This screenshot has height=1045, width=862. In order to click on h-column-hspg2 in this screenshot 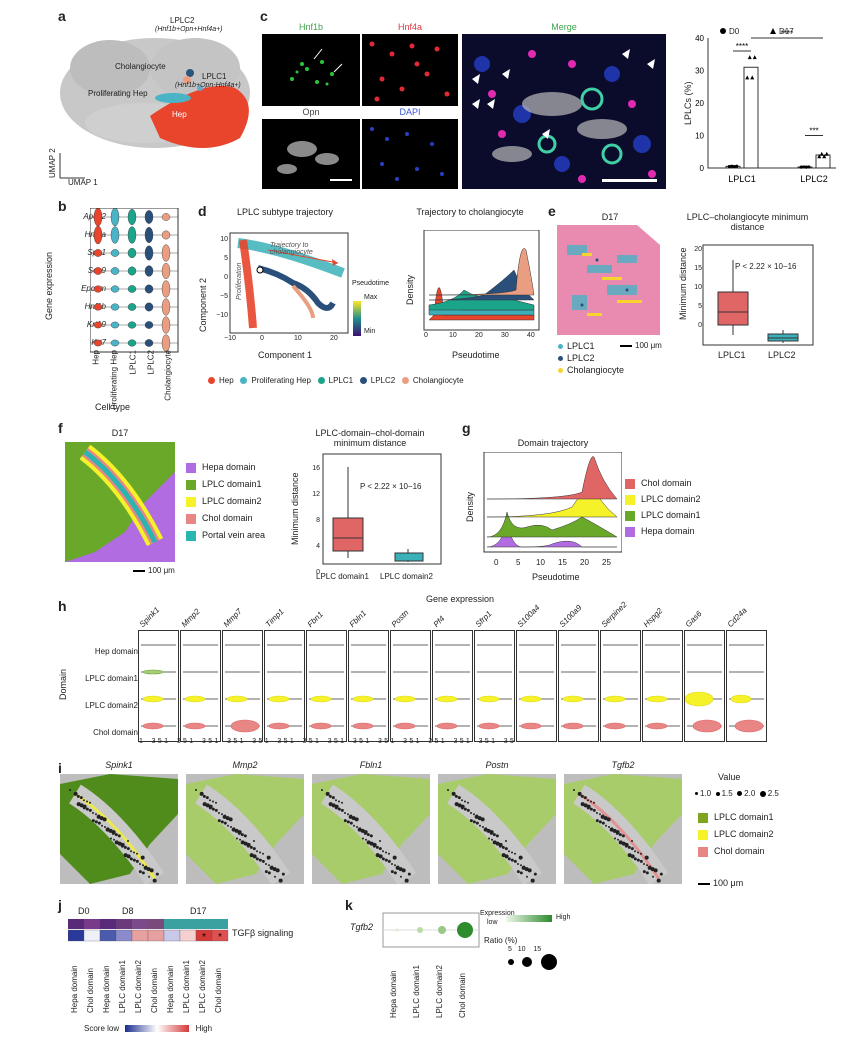, I will do `click(662, 686)`.